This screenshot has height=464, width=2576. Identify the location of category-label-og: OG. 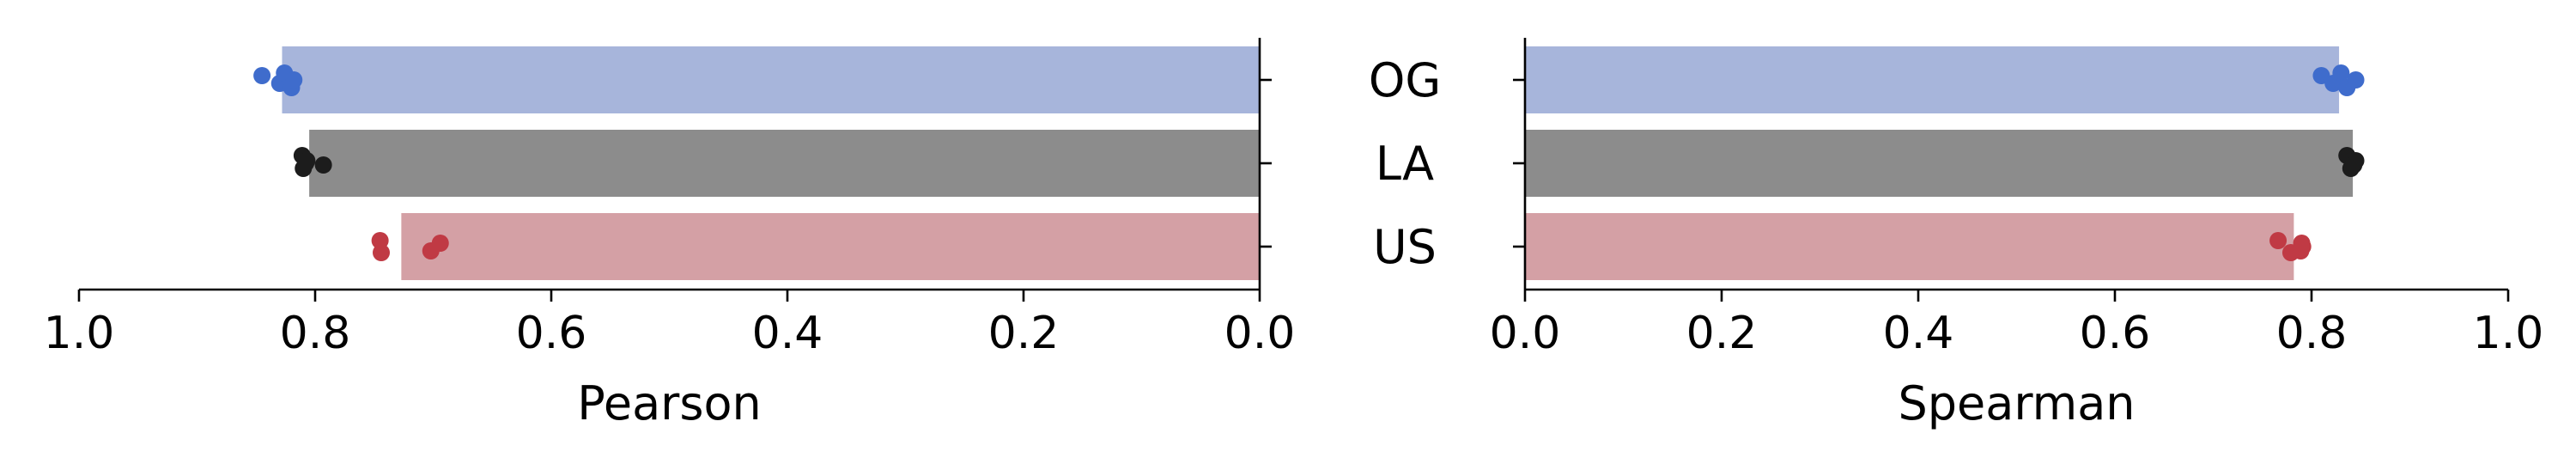
(1405, 80).